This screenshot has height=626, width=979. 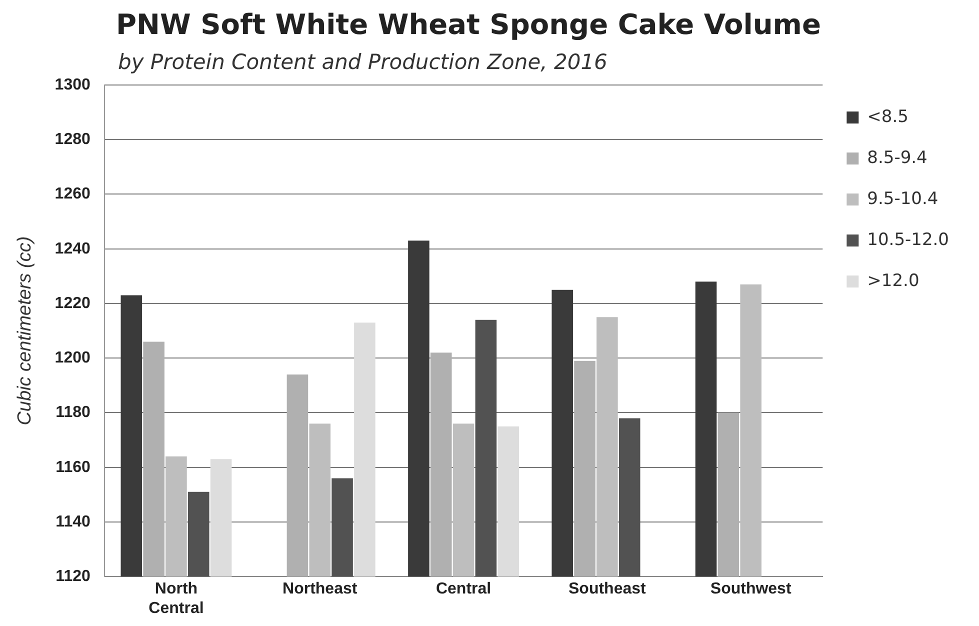 I want to click on y-tick-label: 1140, so click(x=73, y=521).